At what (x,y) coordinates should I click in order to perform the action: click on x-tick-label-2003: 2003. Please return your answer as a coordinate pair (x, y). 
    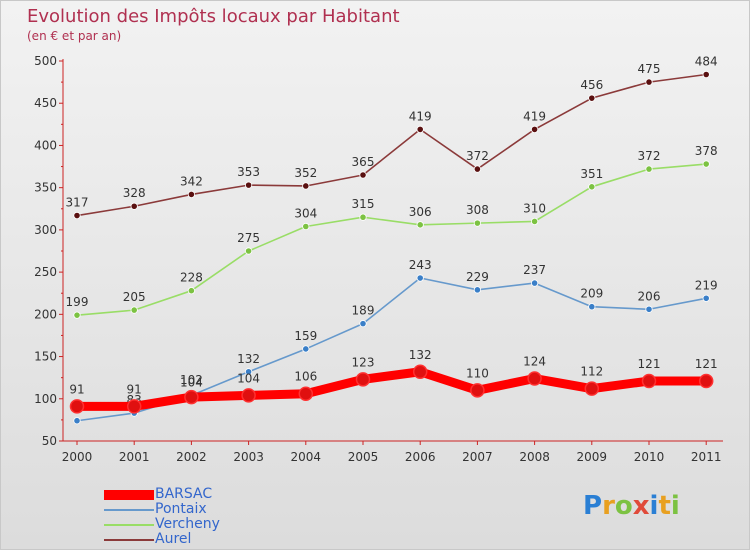
    Looking at the image, I should click on (248, 457).